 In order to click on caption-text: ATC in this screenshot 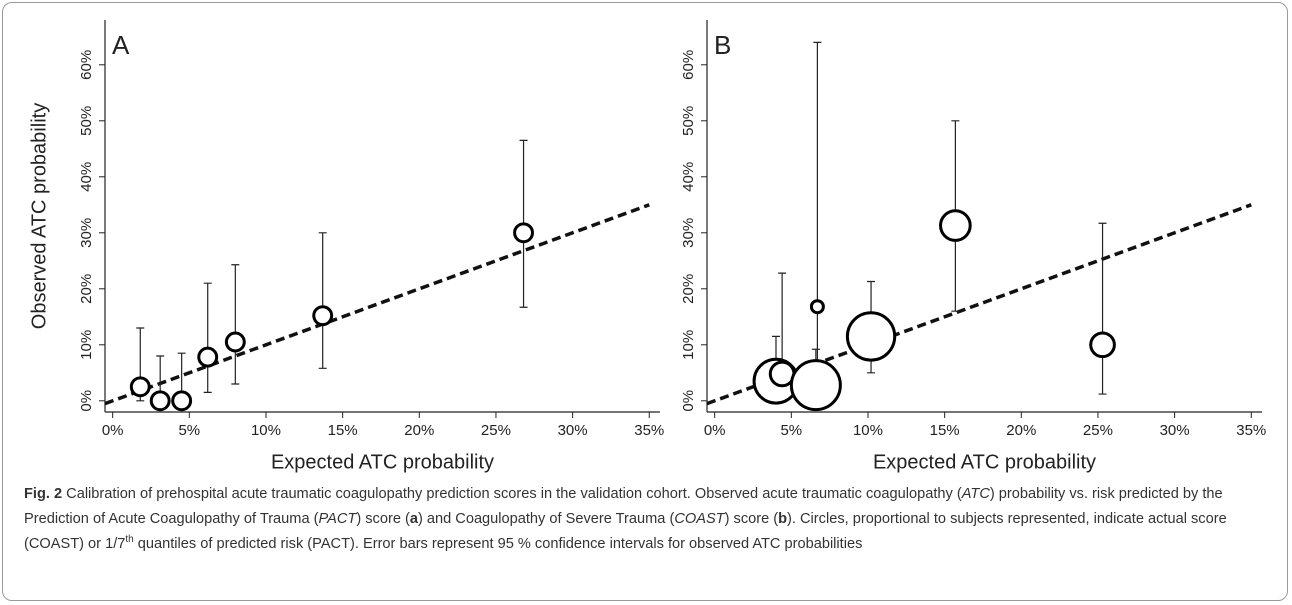, I will do `click(975, 494)`.